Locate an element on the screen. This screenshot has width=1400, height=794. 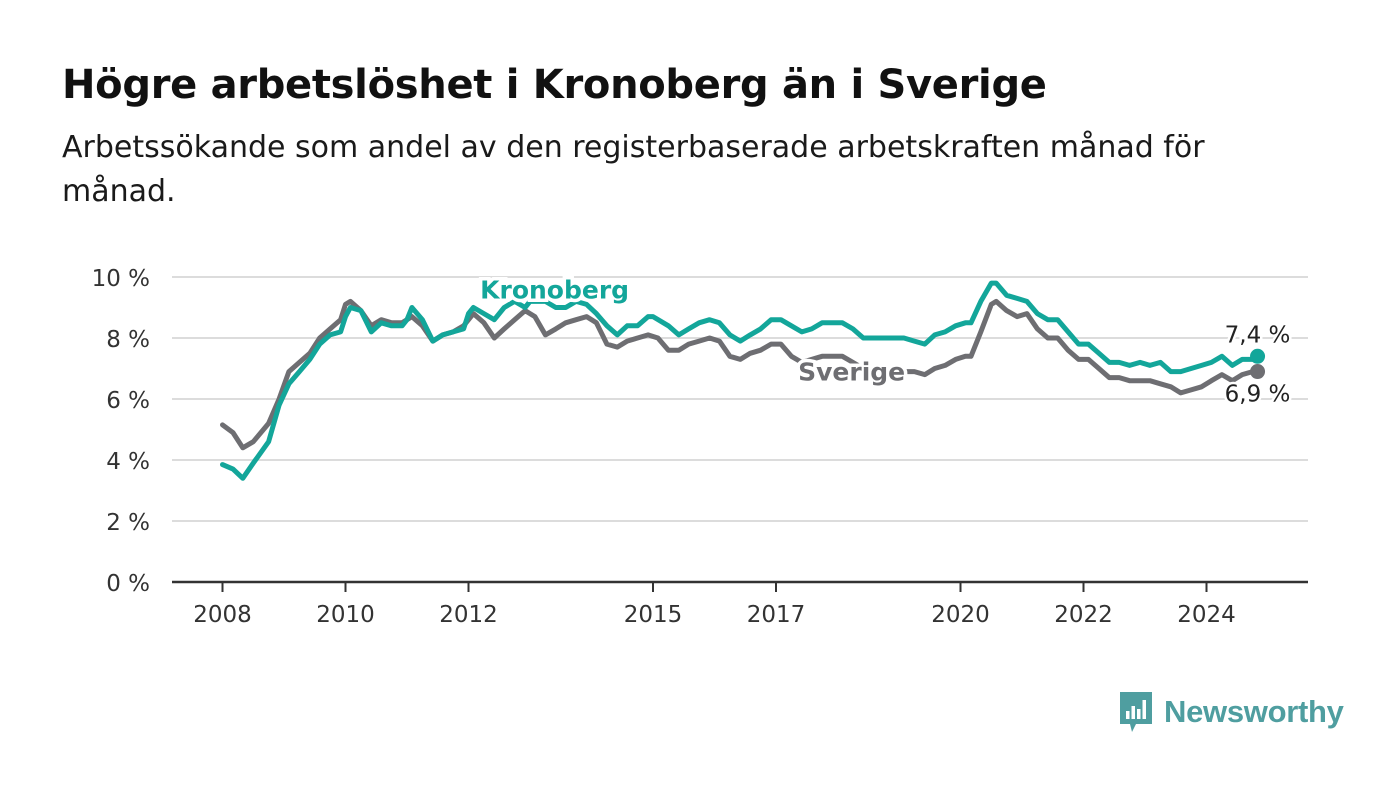
y-tick-label: 4 % is located at coordinates (128, 462).